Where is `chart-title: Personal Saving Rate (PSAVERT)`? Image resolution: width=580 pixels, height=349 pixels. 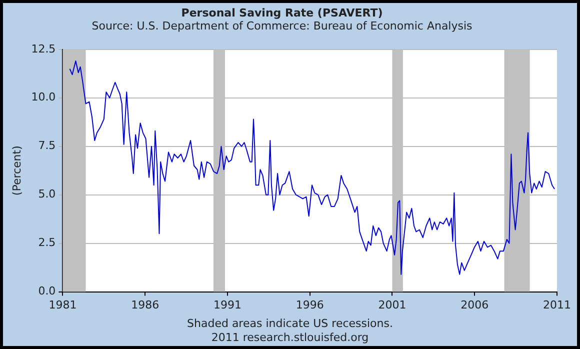
chart-title: Personal Saving Rate (PSAVERT) is located at coordinates (282, 13).